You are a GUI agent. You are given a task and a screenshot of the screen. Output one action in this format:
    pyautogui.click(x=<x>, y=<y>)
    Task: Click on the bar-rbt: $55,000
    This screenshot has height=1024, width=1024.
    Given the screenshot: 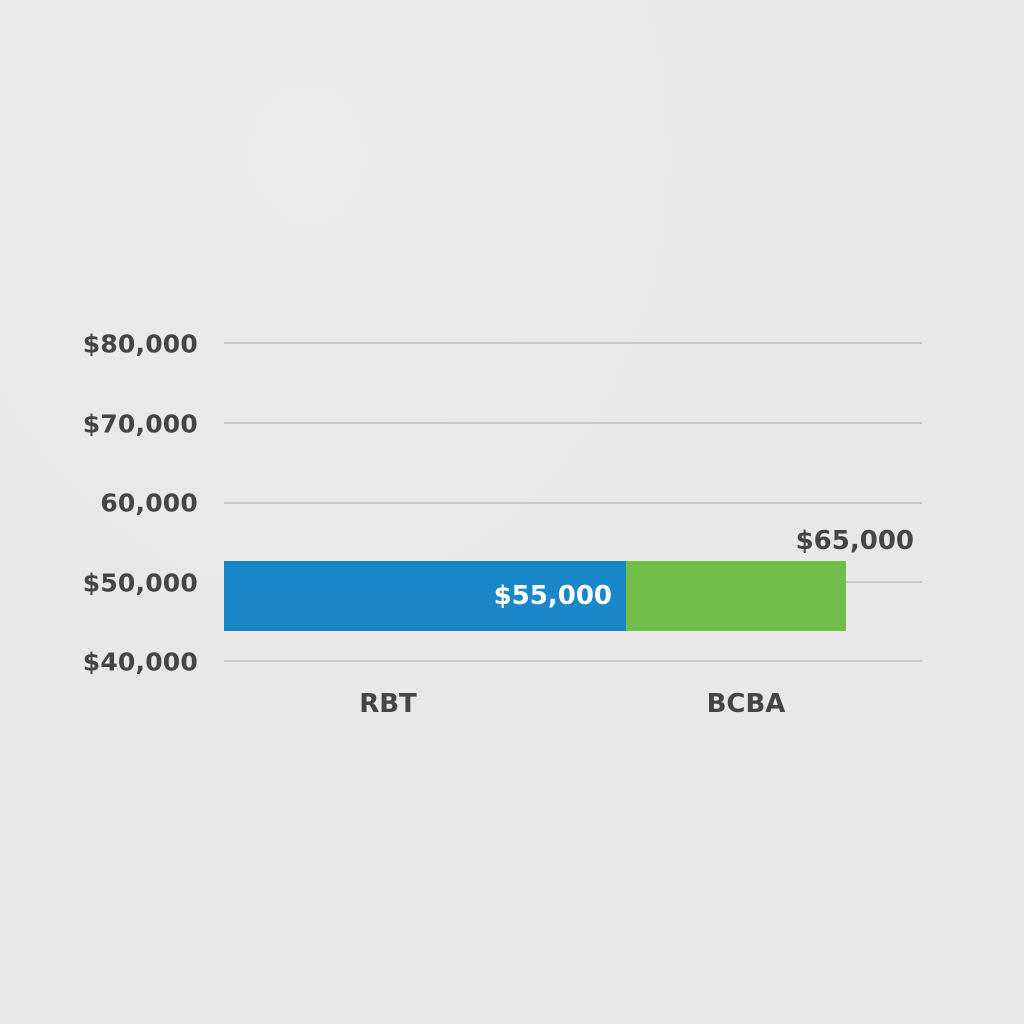 What is the action you would take?
    pyautogui.click(x=425, y=596)
    